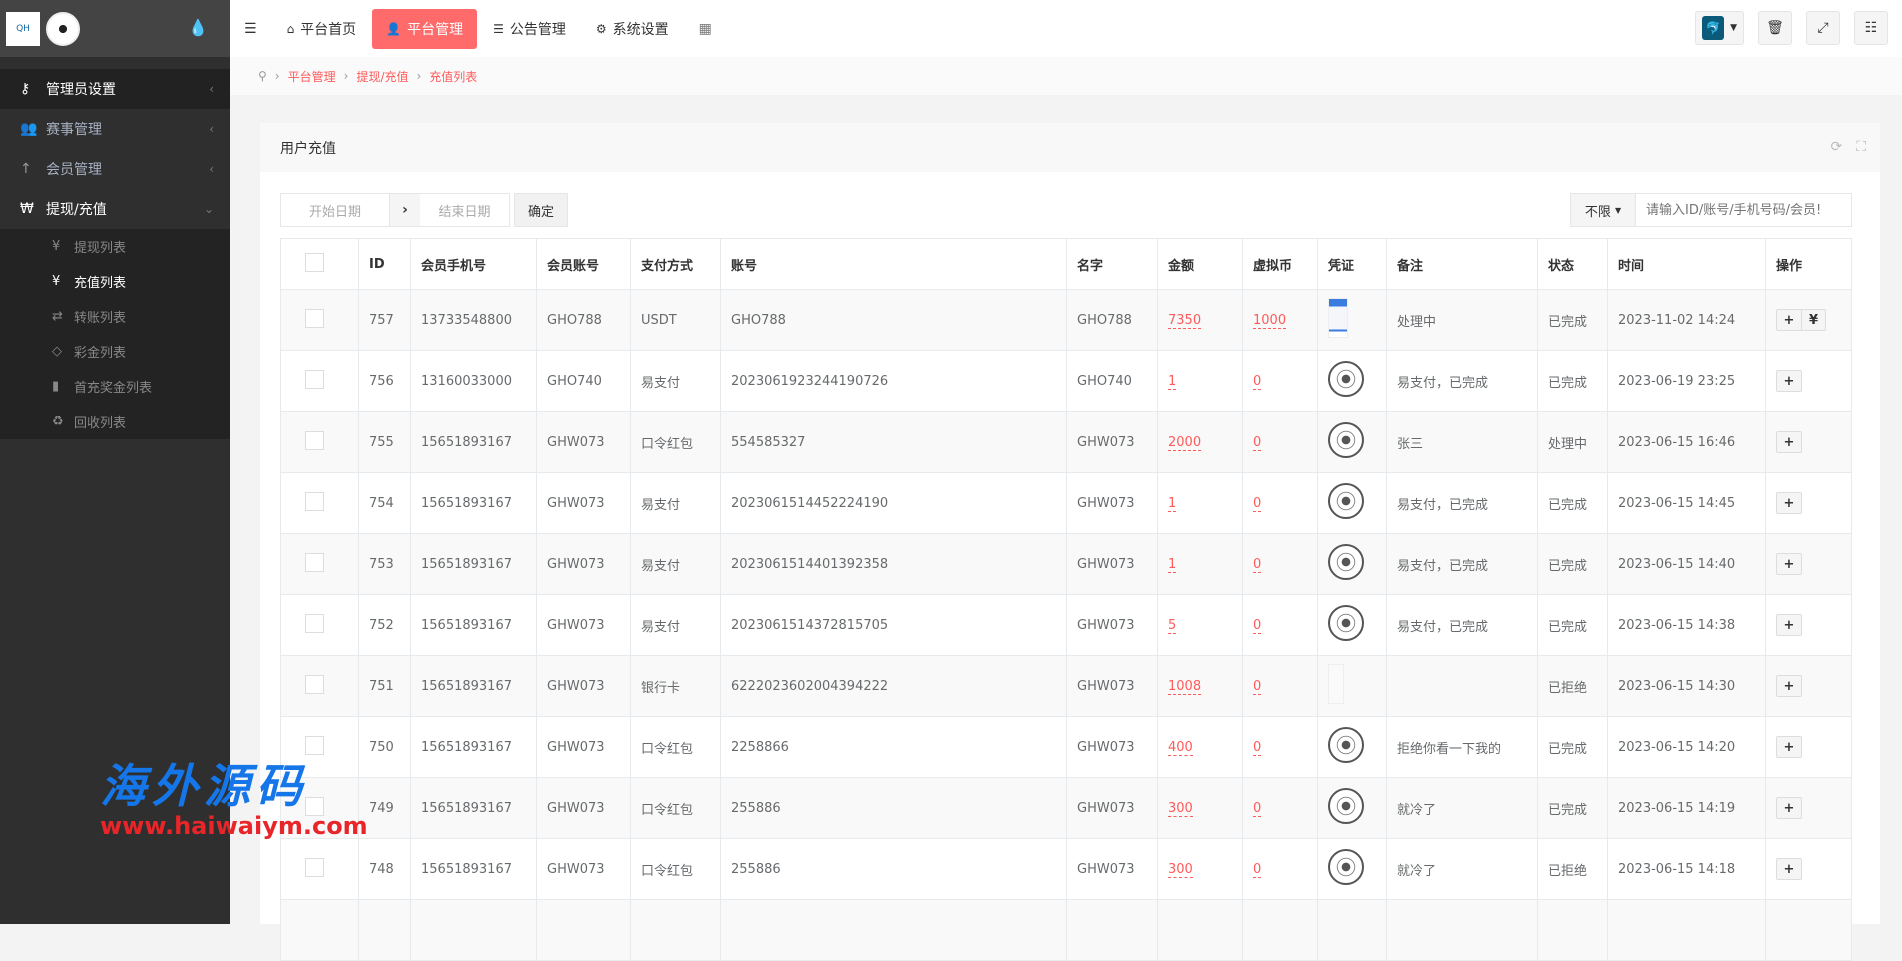  Describe the element at coordinates (675, 747) in the screenshot. I see `pay-method-cell: 口令红包` at that location.